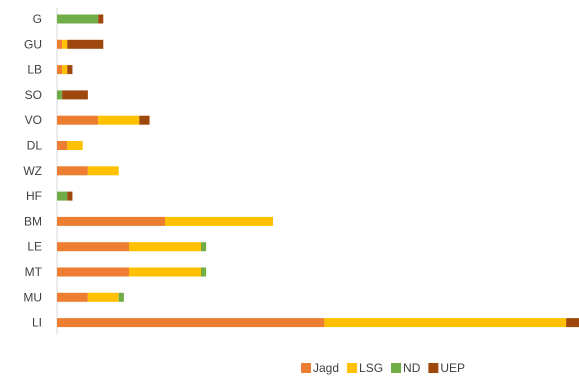 Image resolution: width=579 pixels, height=385 pixels. What do you see at coordinates (452, 368) in the screenshot?
I see `legend-label-uep: UEP` at bounding box center [452, 368].